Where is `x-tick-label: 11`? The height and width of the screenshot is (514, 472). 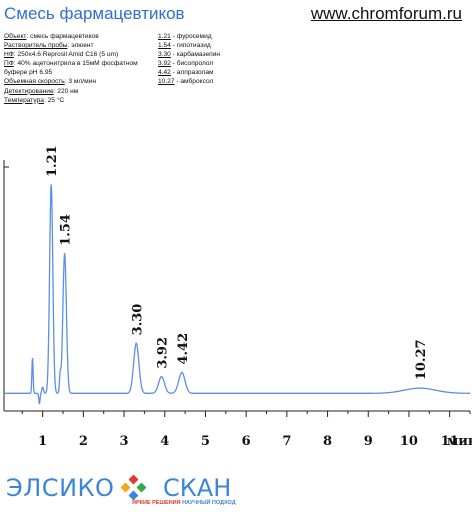
x-tick-label: 11 is located at coordinates (450, 441).